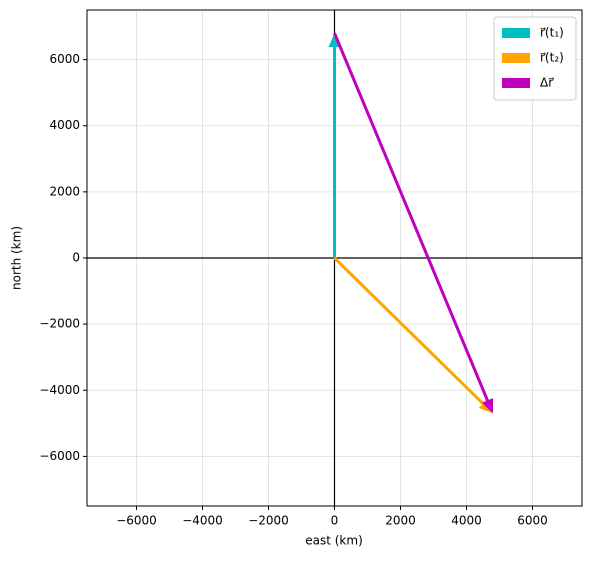  Describe the element at coordinates (268, 521) in the screenshot. I see `x-tick-label: −2000` at that location.